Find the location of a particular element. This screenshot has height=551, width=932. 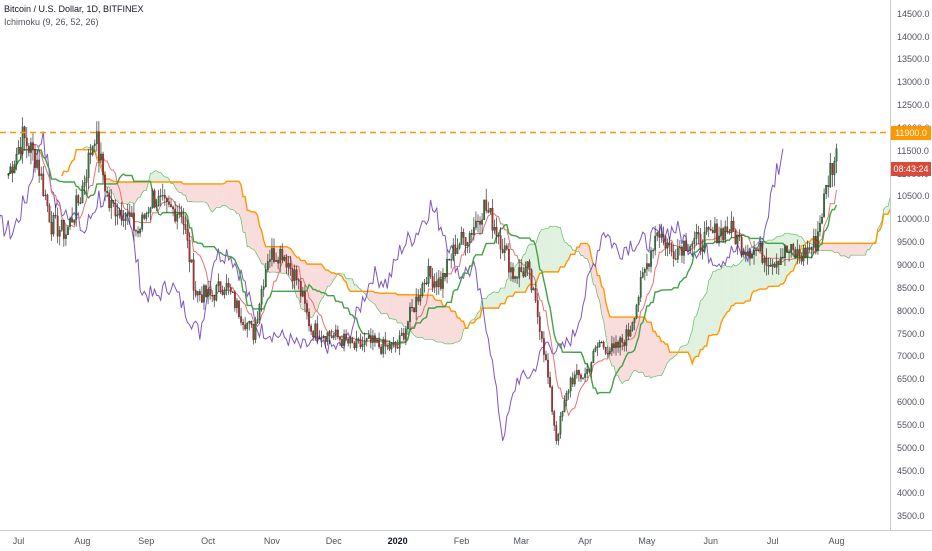

symbol-legend: Bitcoin / U.S. Dollar, 1D, BITFINEX is located at coordinates (74, 9).